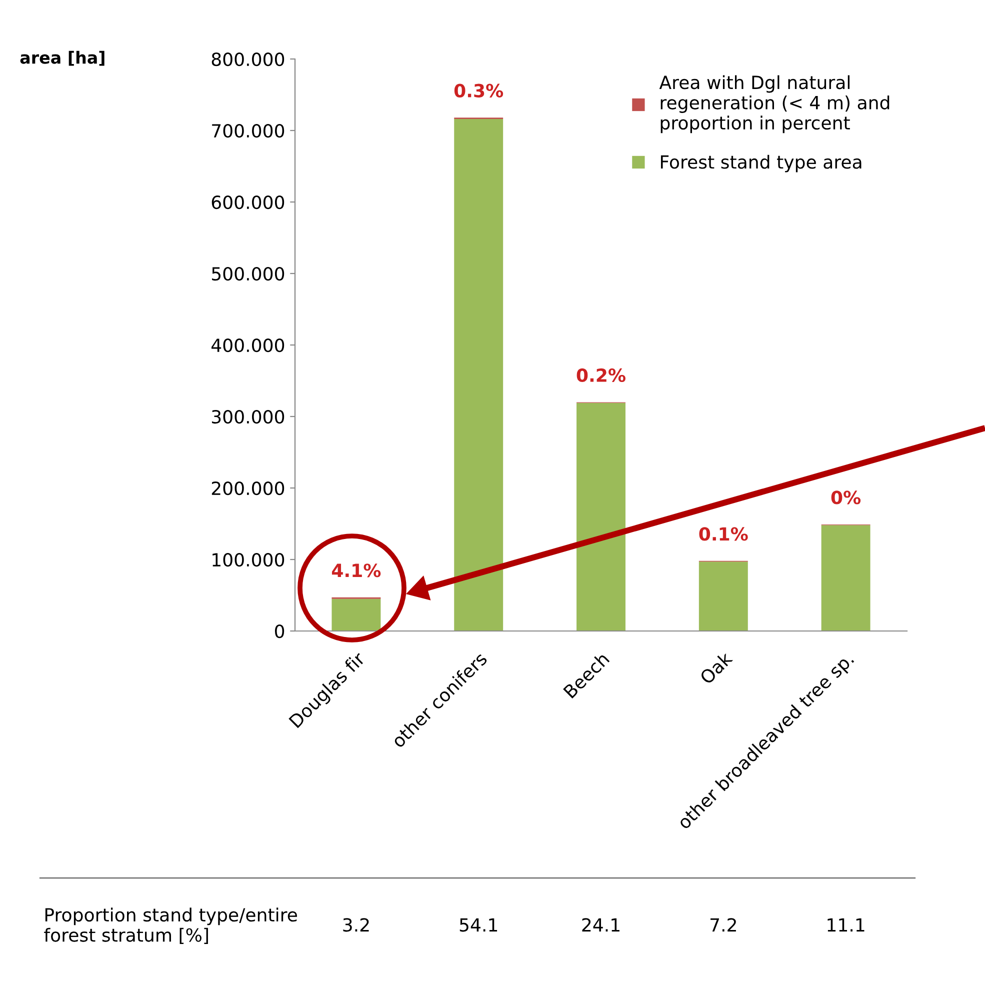  Describe the element at coordinates (62, 58) in the screenshot. I see `y-axis-title: area [ha]` at that location.